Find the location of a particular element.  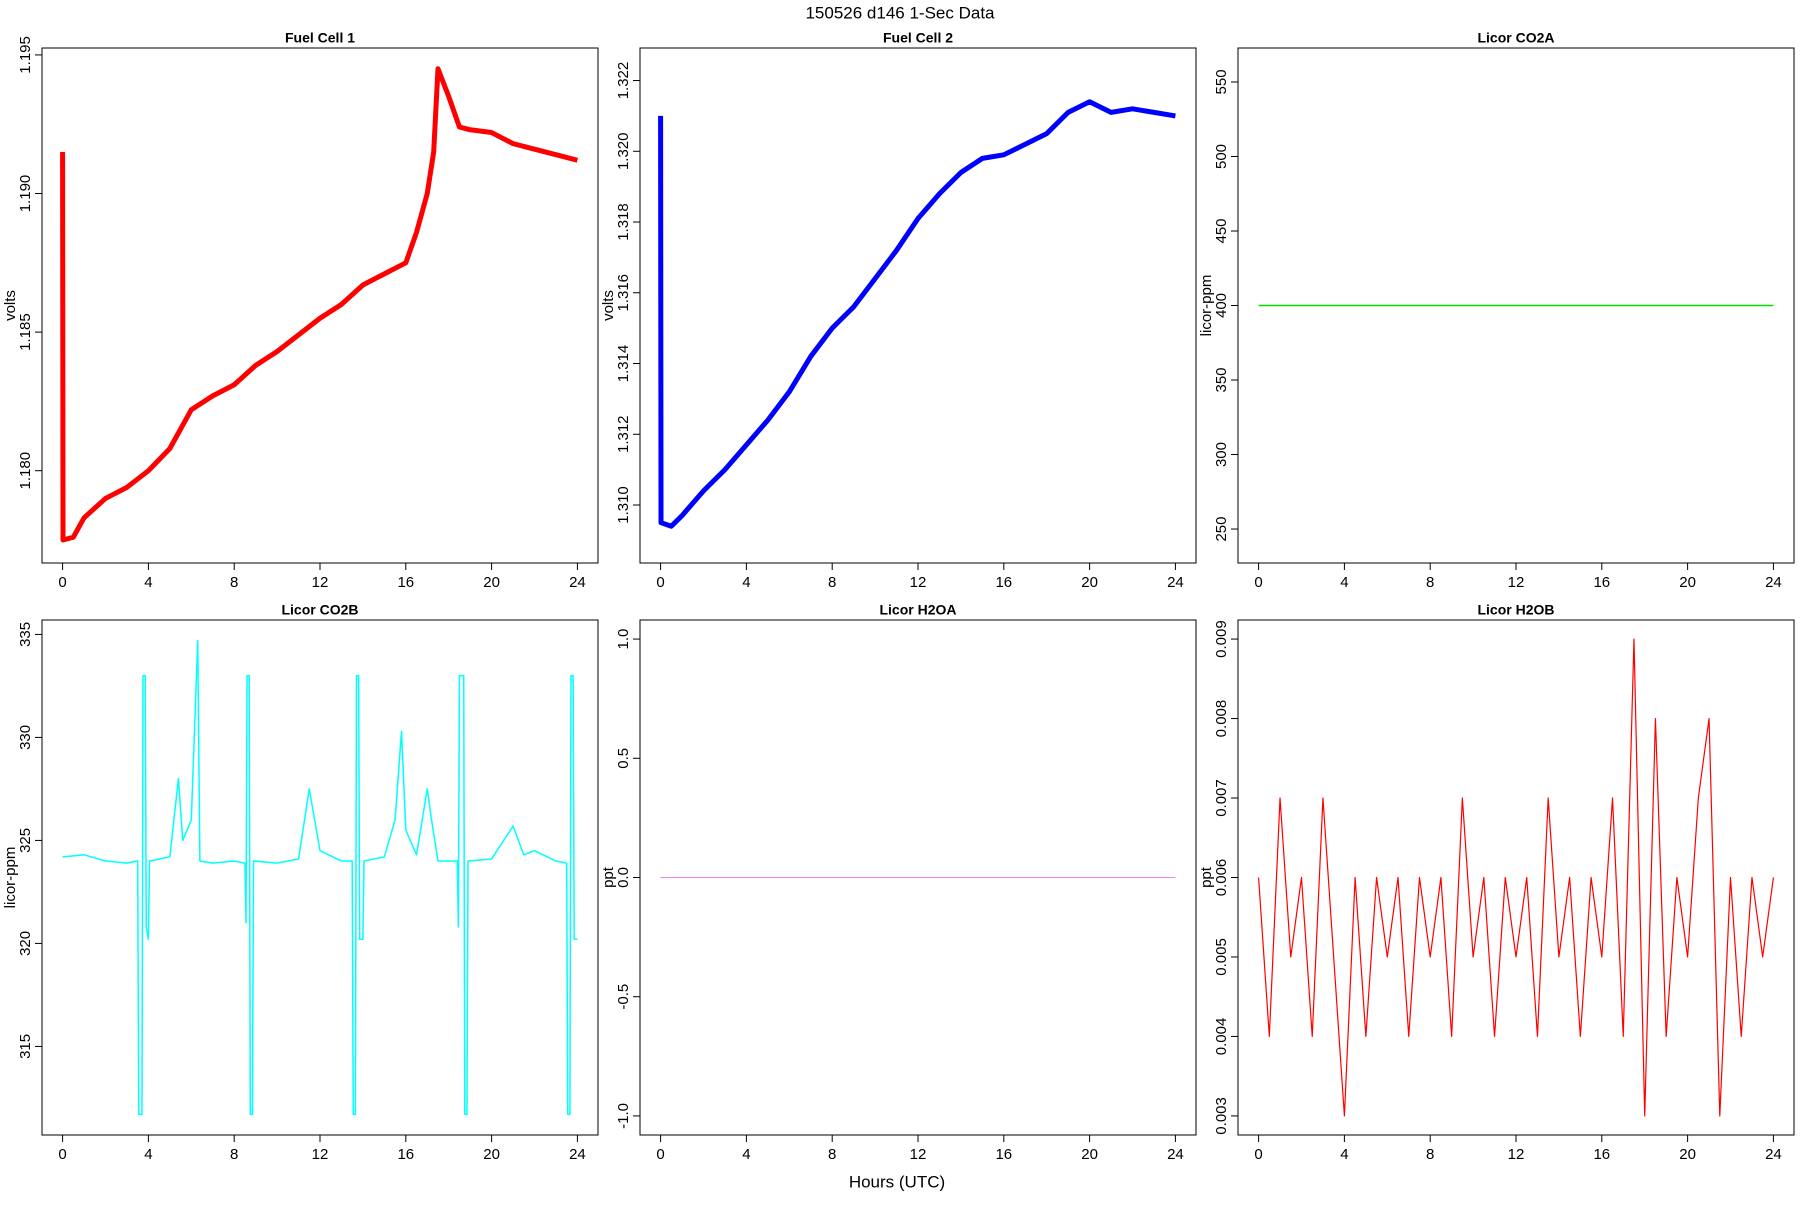

y-tick-label: 1.180 is located at coordinates (25, 471).